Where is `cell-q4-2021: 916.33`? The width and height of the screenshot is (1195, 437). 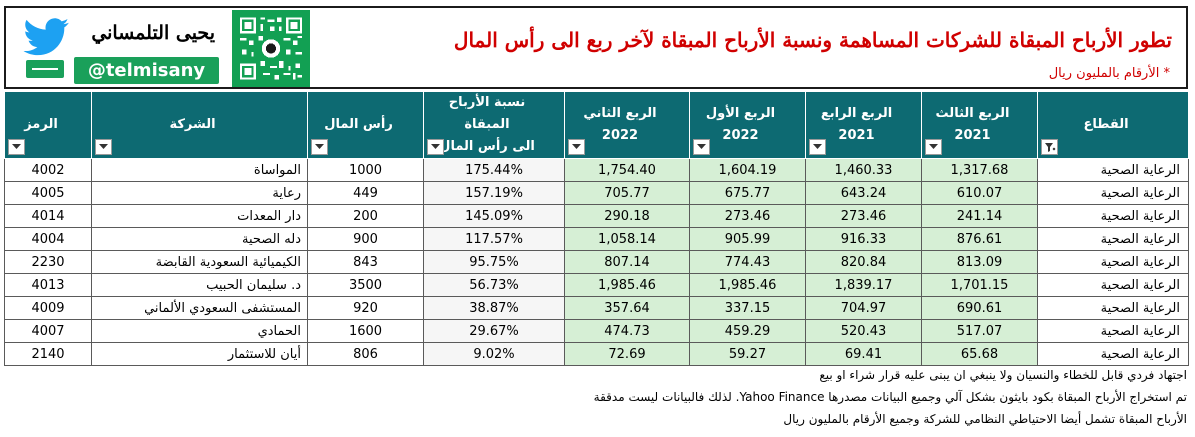
cell-q4-2021: 916.33 is located at coordinates (863, 239).